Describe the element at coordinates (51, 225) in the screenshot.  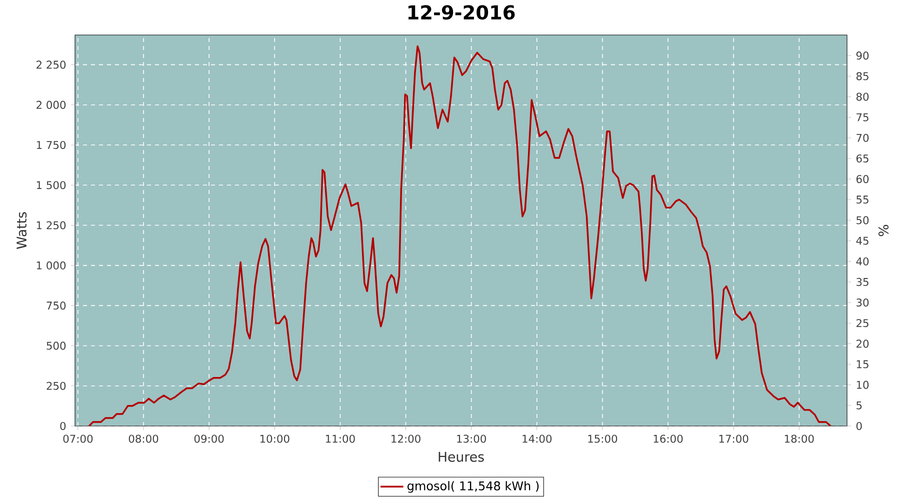
I see `y-tick-label: 1 250` at that location.